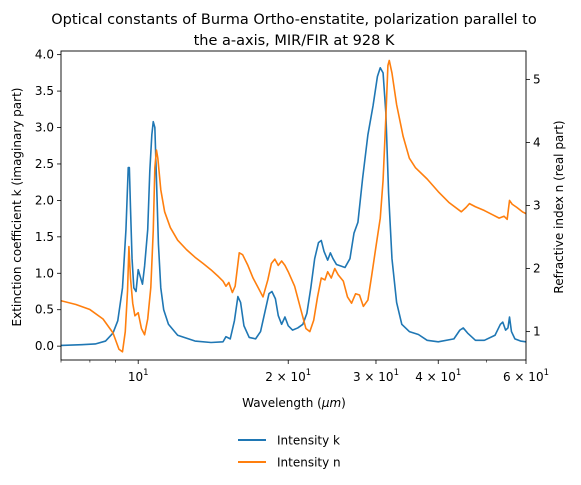 The height and width of the screenshot is (485, 581). What do you see at coordinates (44, 91) in the screenshot?
I see `y-left-tick-label: 3.5` at bounding box center [44, 91].